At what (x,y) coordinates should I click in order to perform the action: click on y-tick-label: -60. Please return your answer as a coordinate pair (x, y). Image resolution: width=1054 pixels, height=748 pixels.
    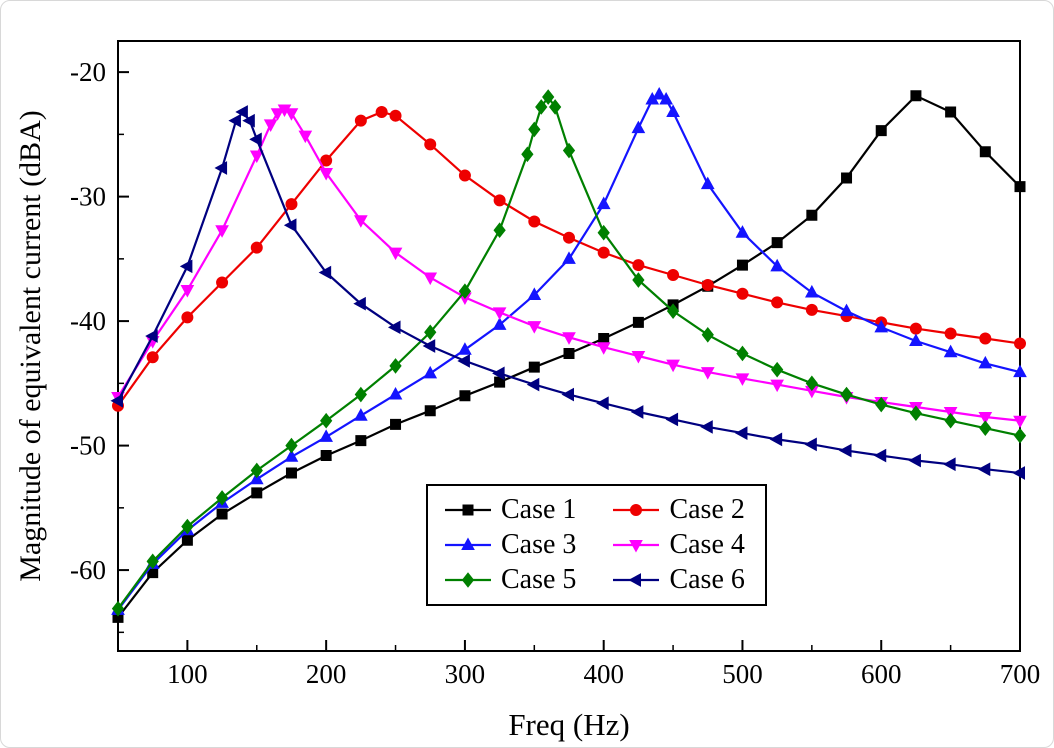
    Looking at the image, I should click on (88, 570).